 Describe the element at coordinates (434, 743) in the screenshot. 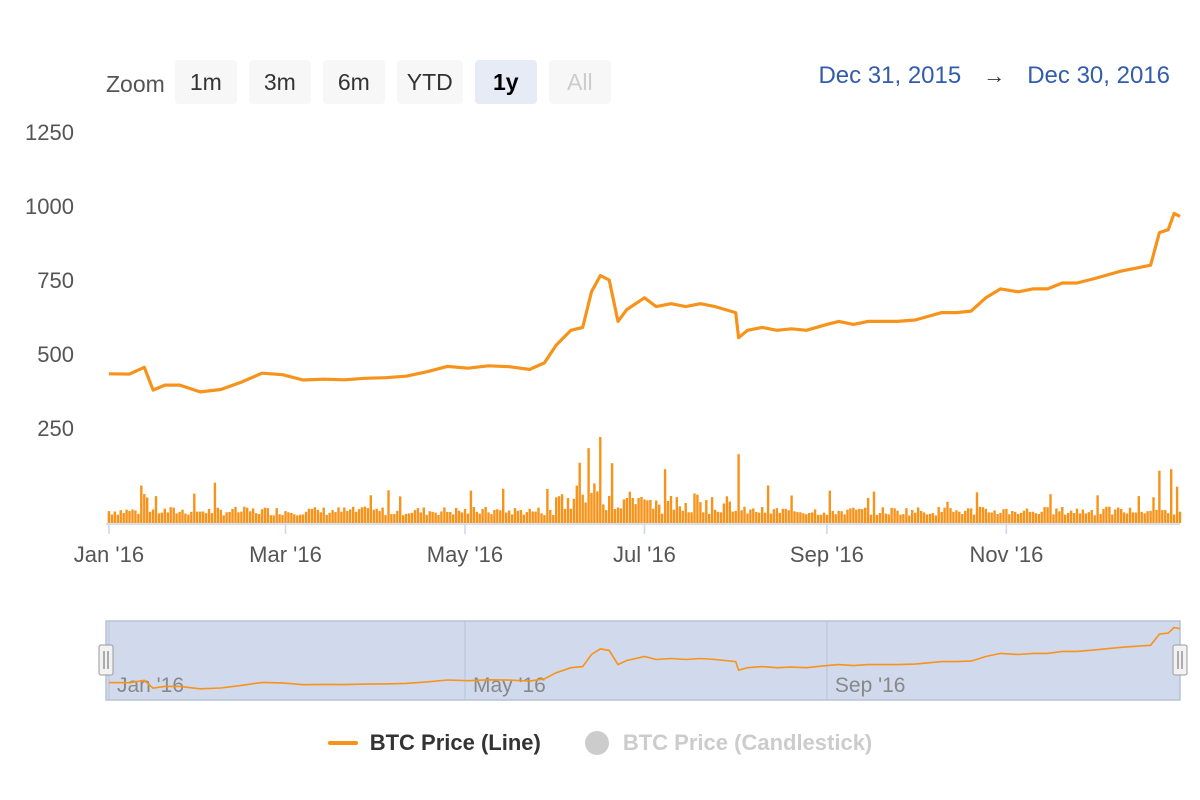

I see `legend-item-line: BTC Price (Line)` at that location.